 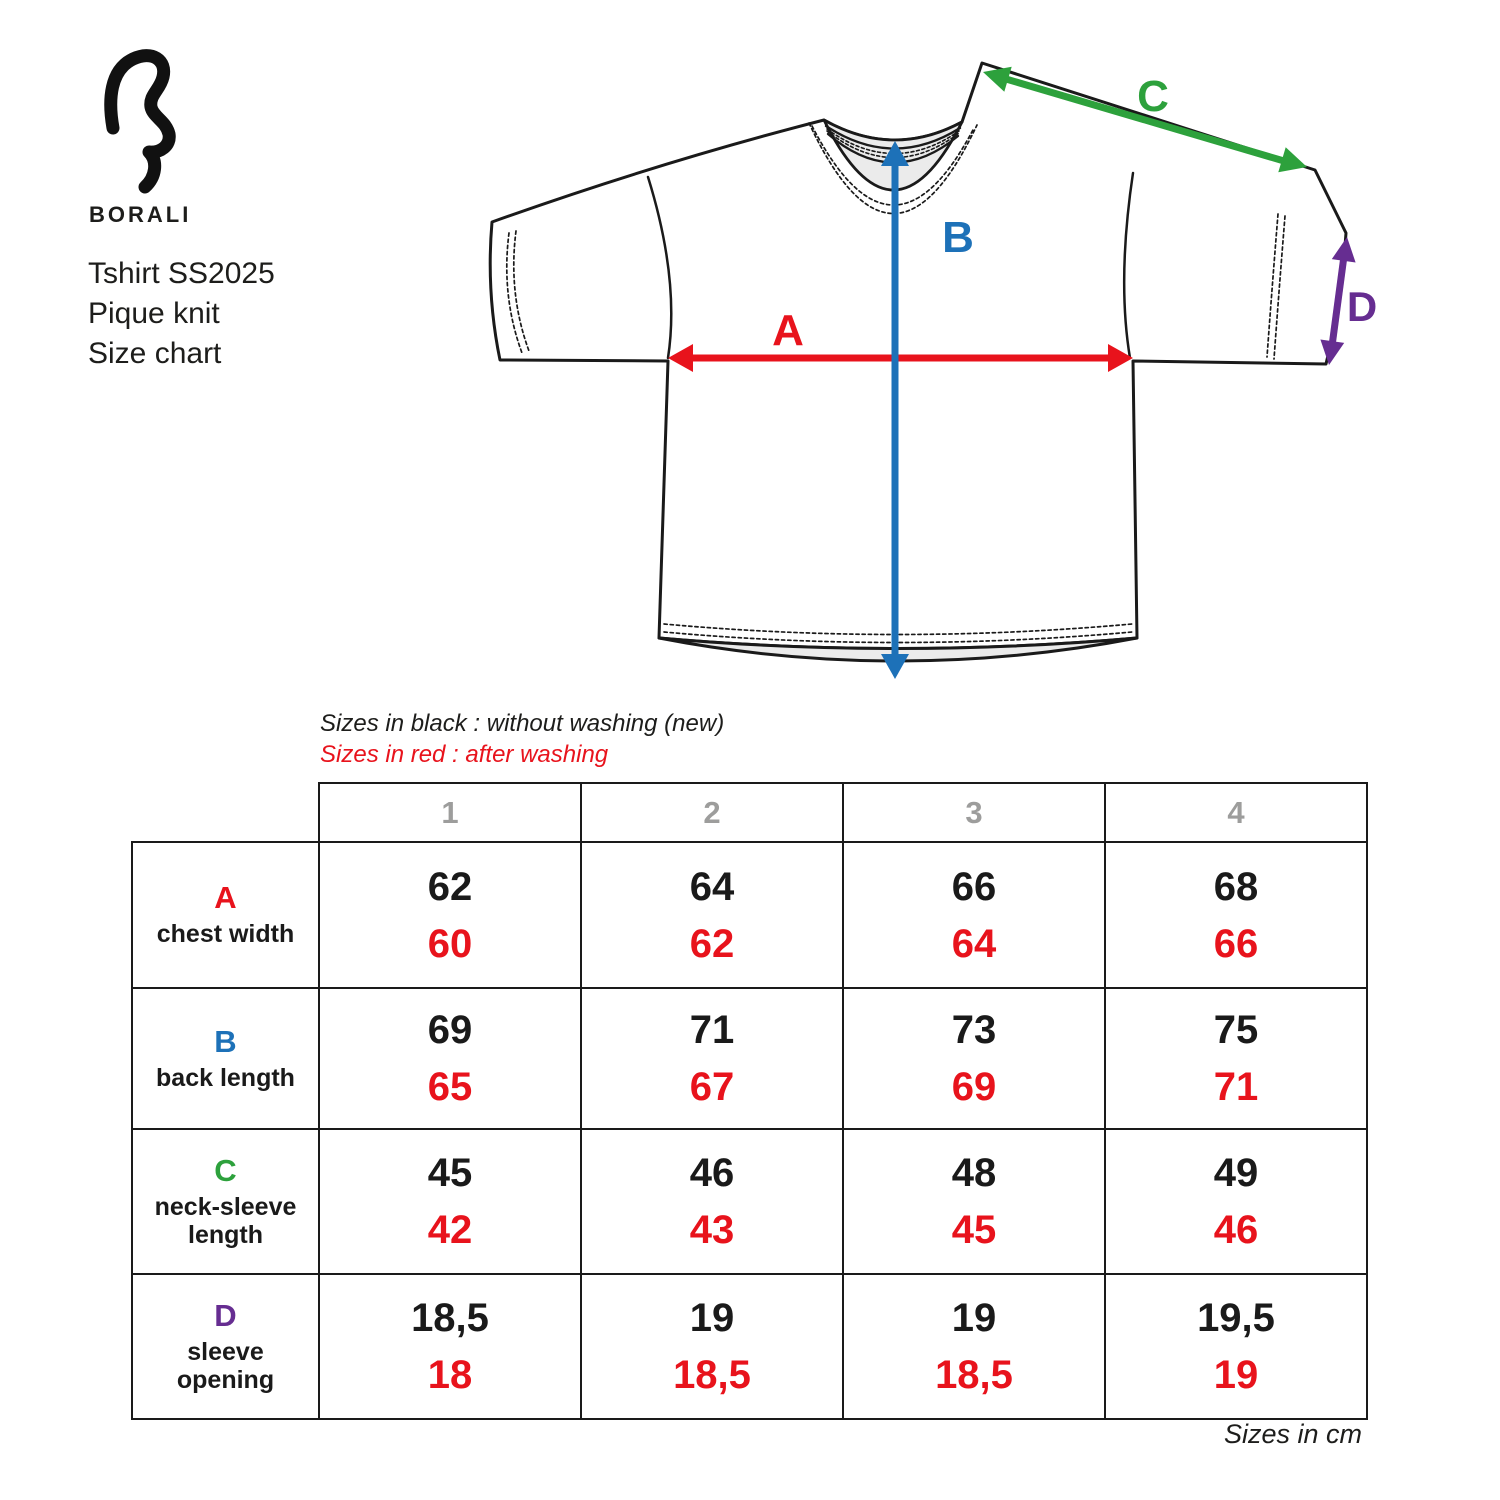 What do you see at coordinates (225, 1315) in the screenshot?
I see `measure-key-d: D` at bounding box center [225, 1315].